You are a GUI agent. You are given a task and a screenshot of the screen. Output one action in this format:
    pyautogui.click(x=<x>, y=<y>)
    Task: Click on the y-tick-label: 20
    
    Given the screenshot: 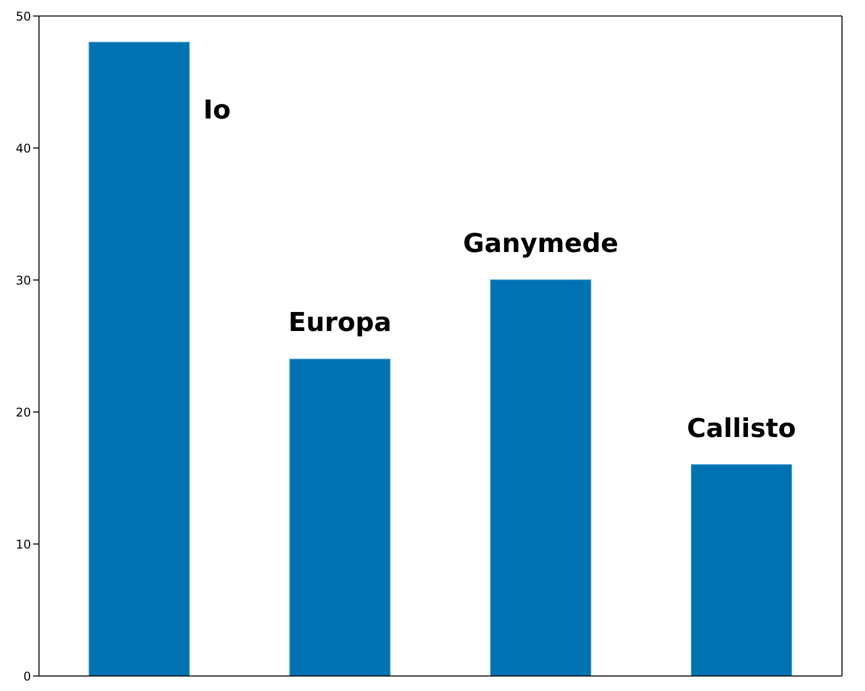 What is the action you would take?
    pyautogui.click(x=23, y=412)
    